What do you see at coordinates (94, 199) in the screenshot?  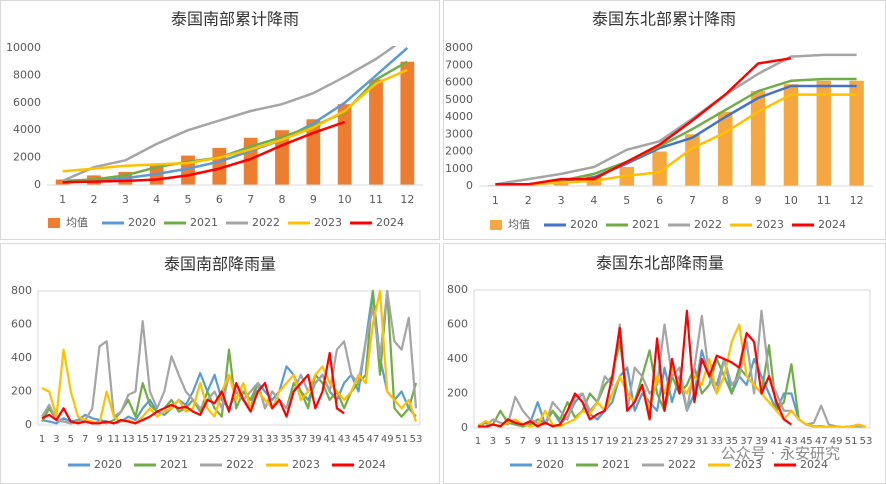 I see `x-tick-label: 2` at bounding box center [94, 199].